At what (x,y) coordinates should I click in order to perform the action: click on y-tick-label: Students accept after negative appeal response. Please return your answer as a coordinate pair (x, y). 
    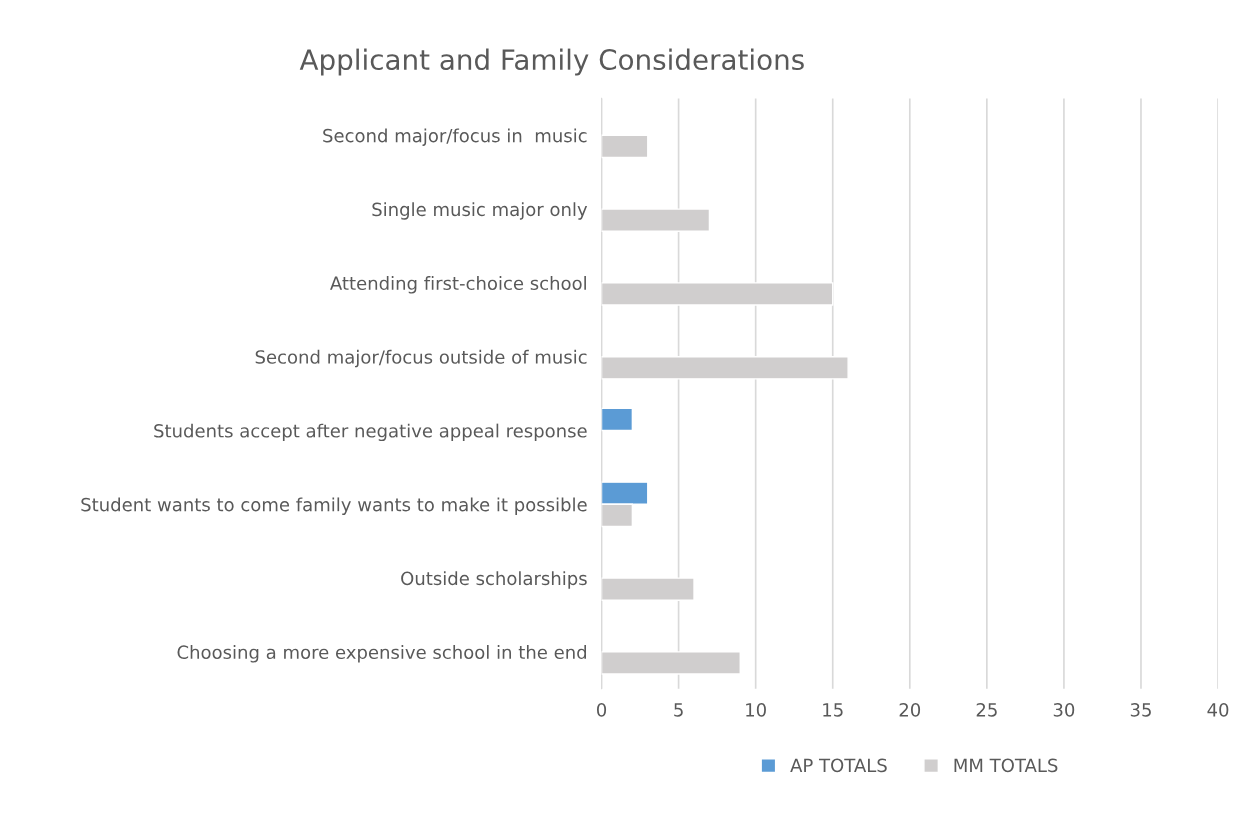
    Looking at the image, I should click on (370, 432).